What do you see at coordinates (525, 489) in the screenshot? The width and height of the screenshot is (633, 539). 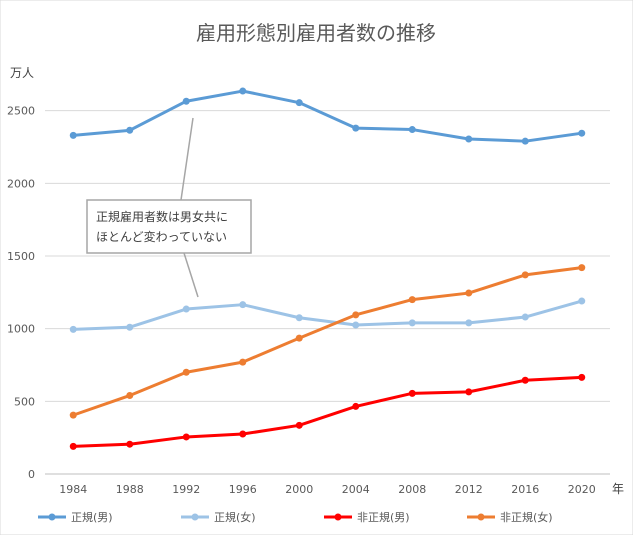 I see `x-tick-label: 2016` at bounding box center [525, 489].